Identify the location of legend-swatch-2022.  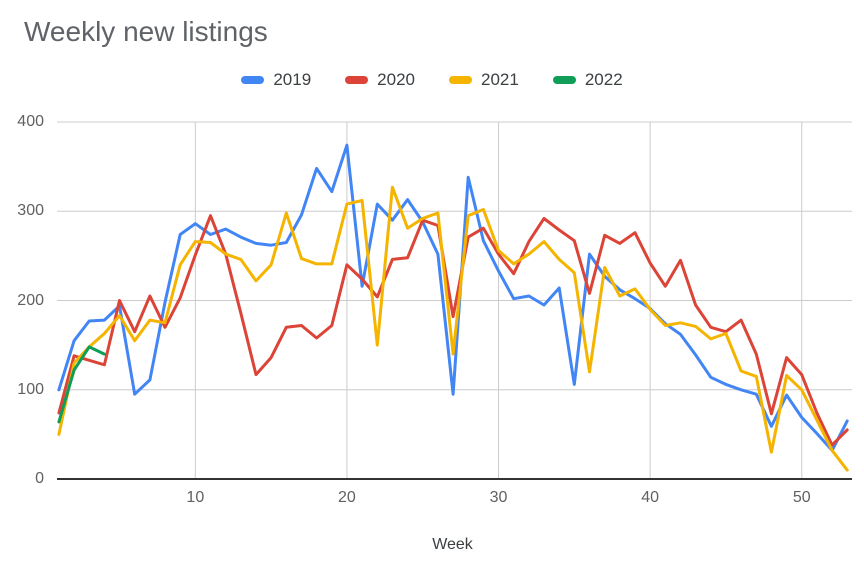
(564, 80).